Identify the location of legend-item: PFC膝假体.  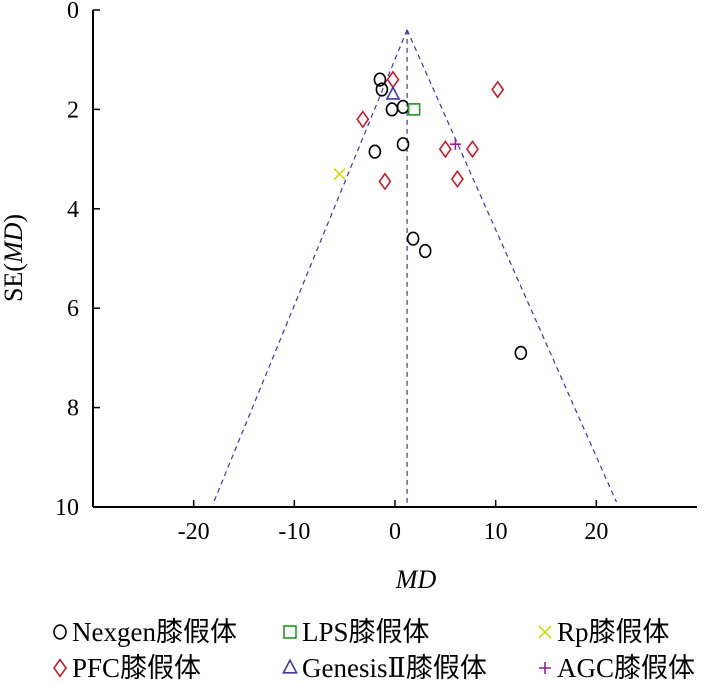
(127, 668).